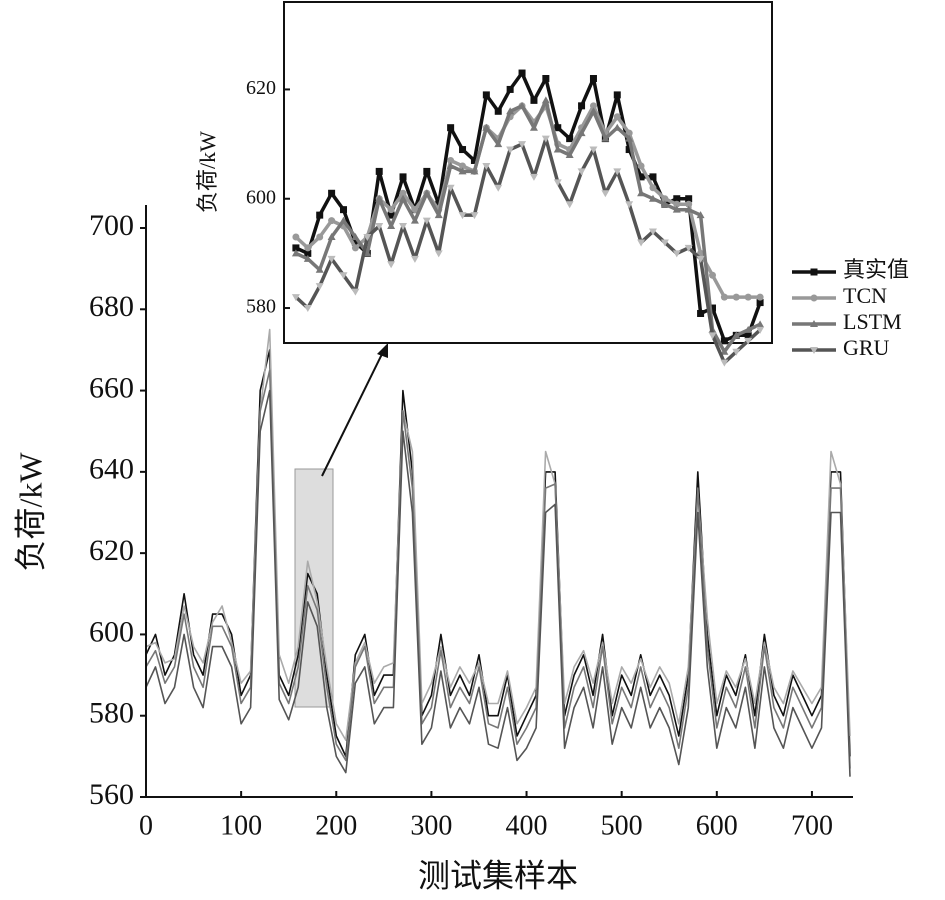 The image size is (945, 900). I want to click on y-axis-label: 负荷/kW, so click(207, 172).